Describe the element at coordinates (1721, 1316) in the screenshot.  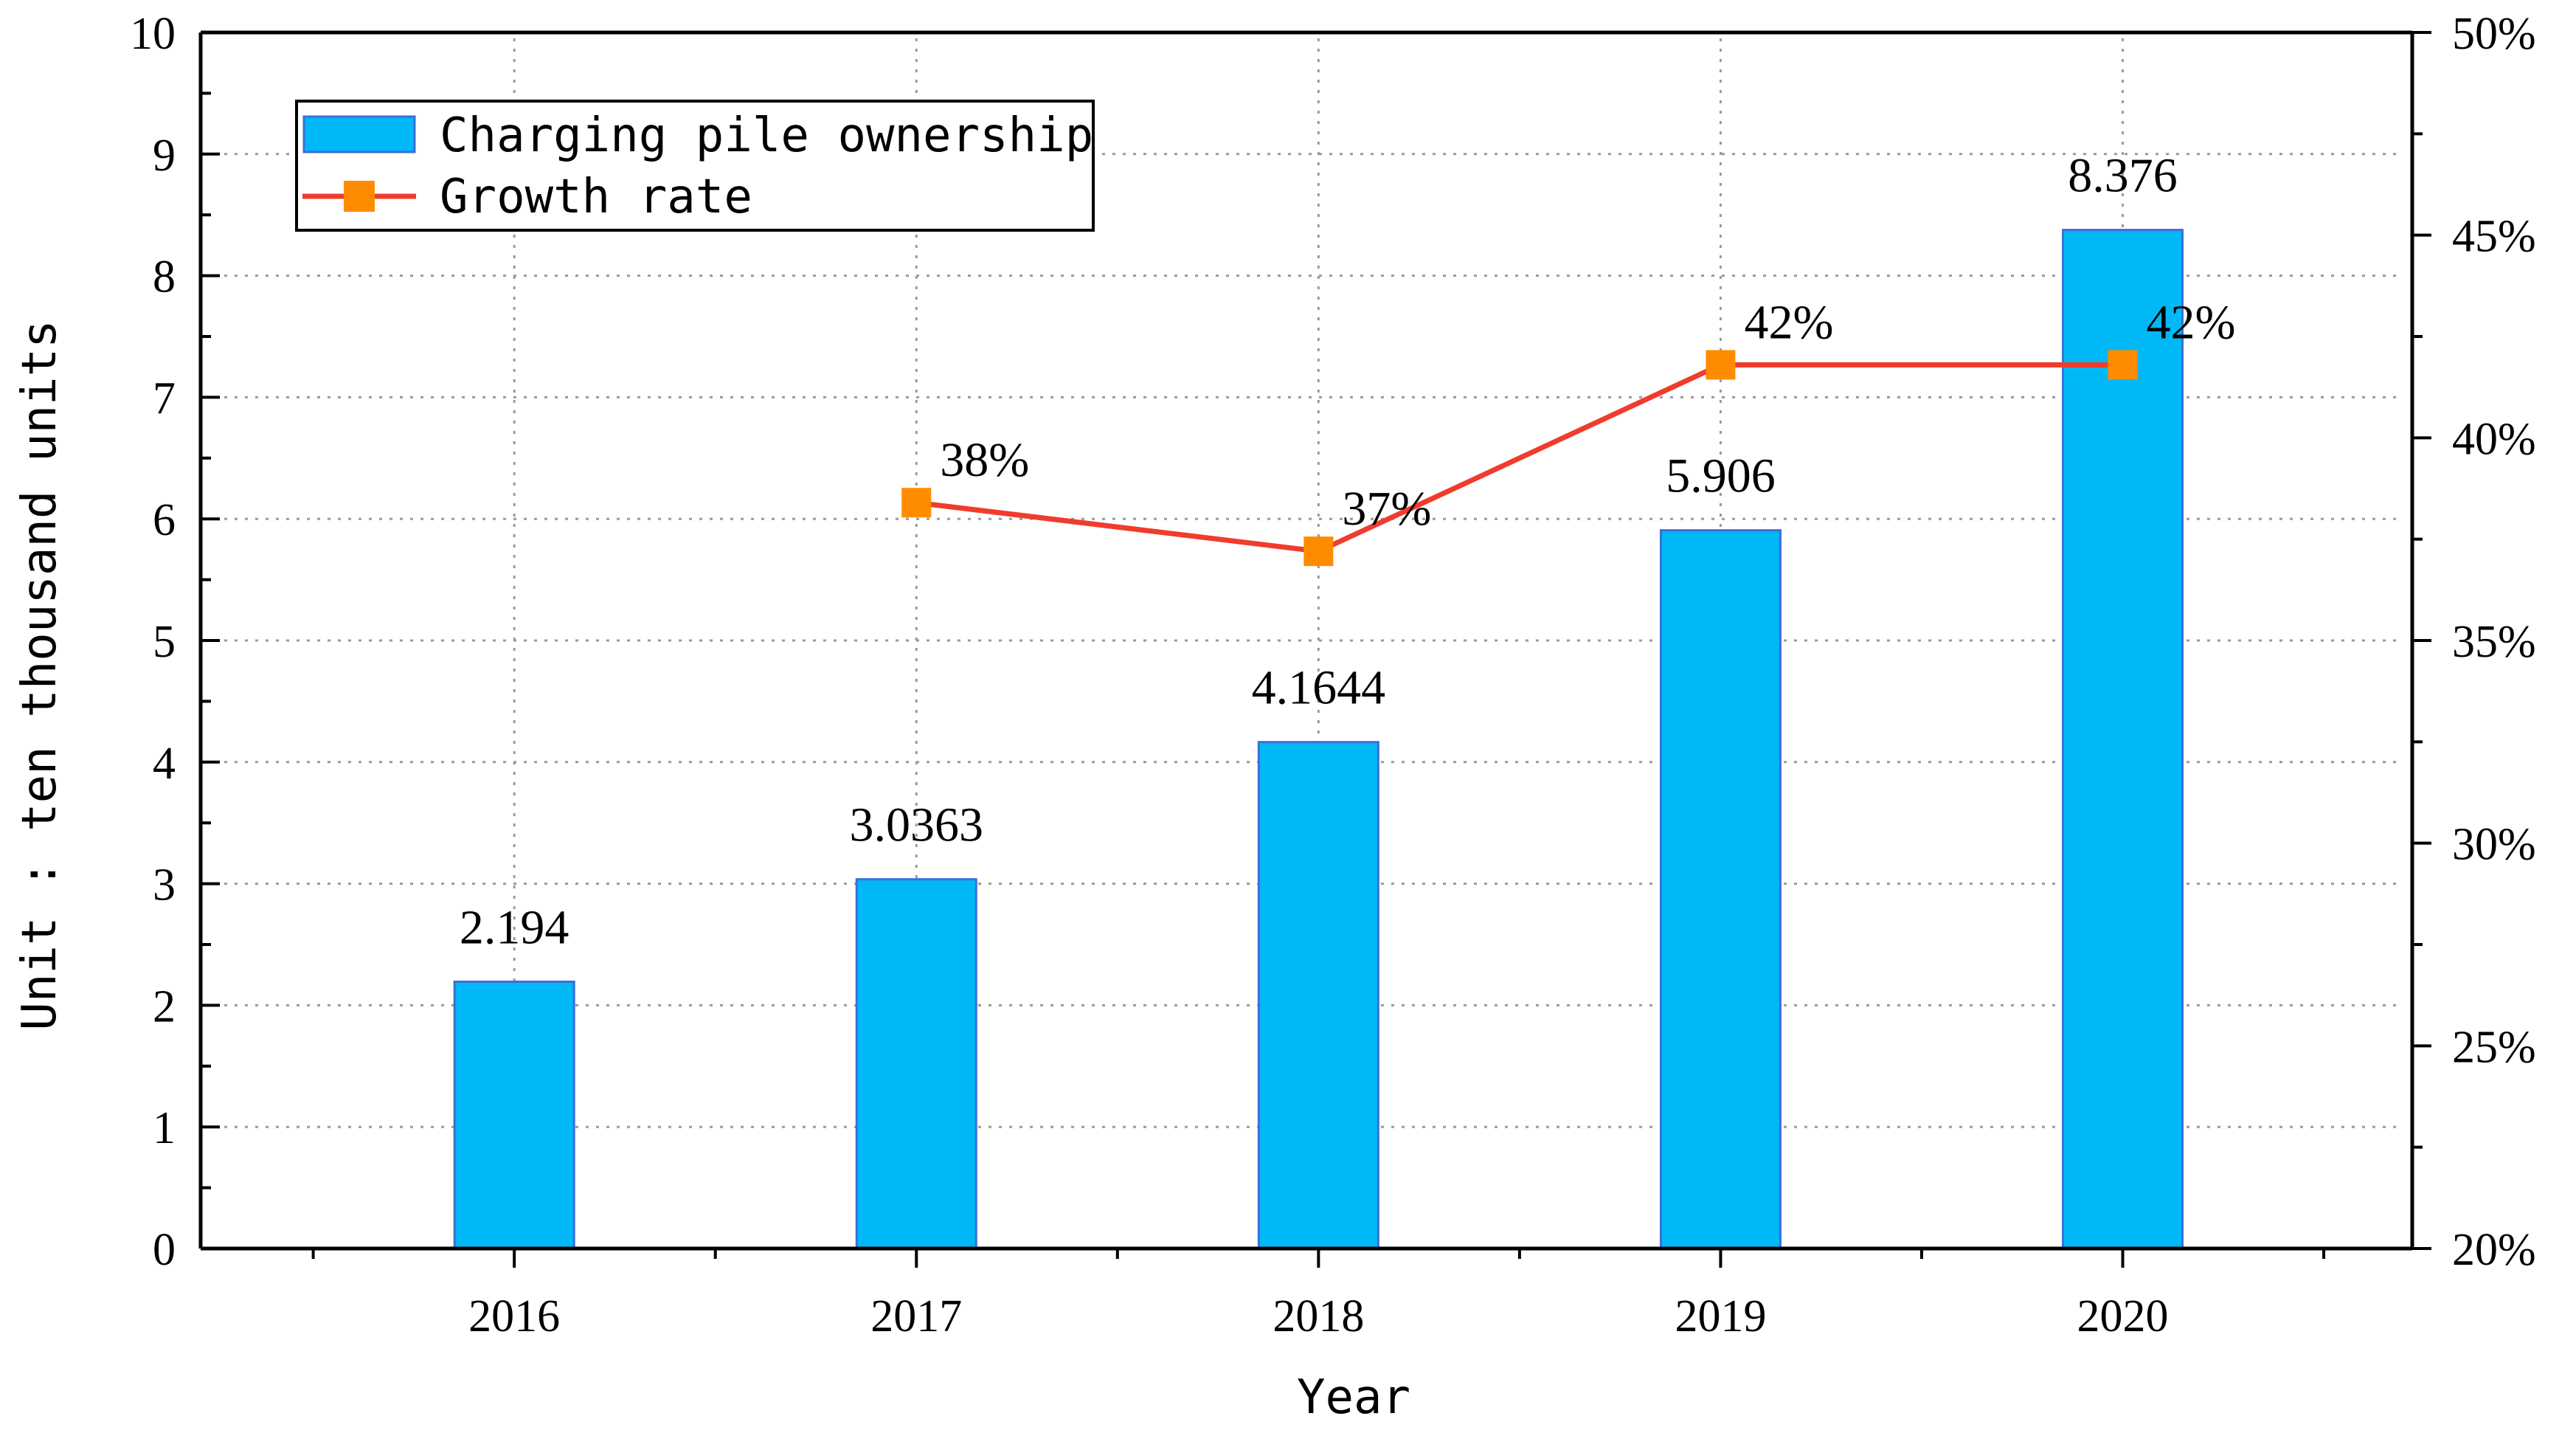
I see `x-tick-label: 2019` at that location.